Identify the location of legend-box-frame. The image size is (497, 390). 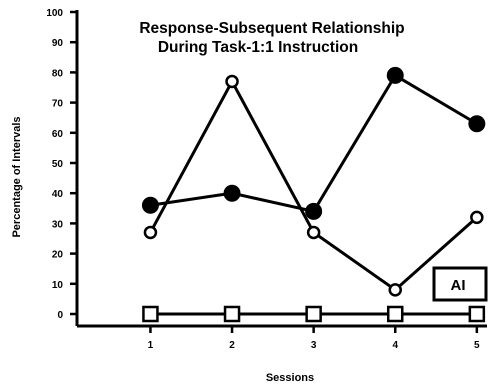
(460, 284).